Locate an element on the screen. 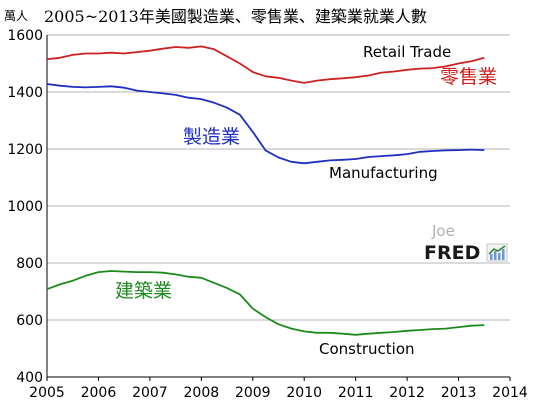 This screenshot has height=406, width=535. x-tick-2006: 2006 is located at coordinates (99, 393).